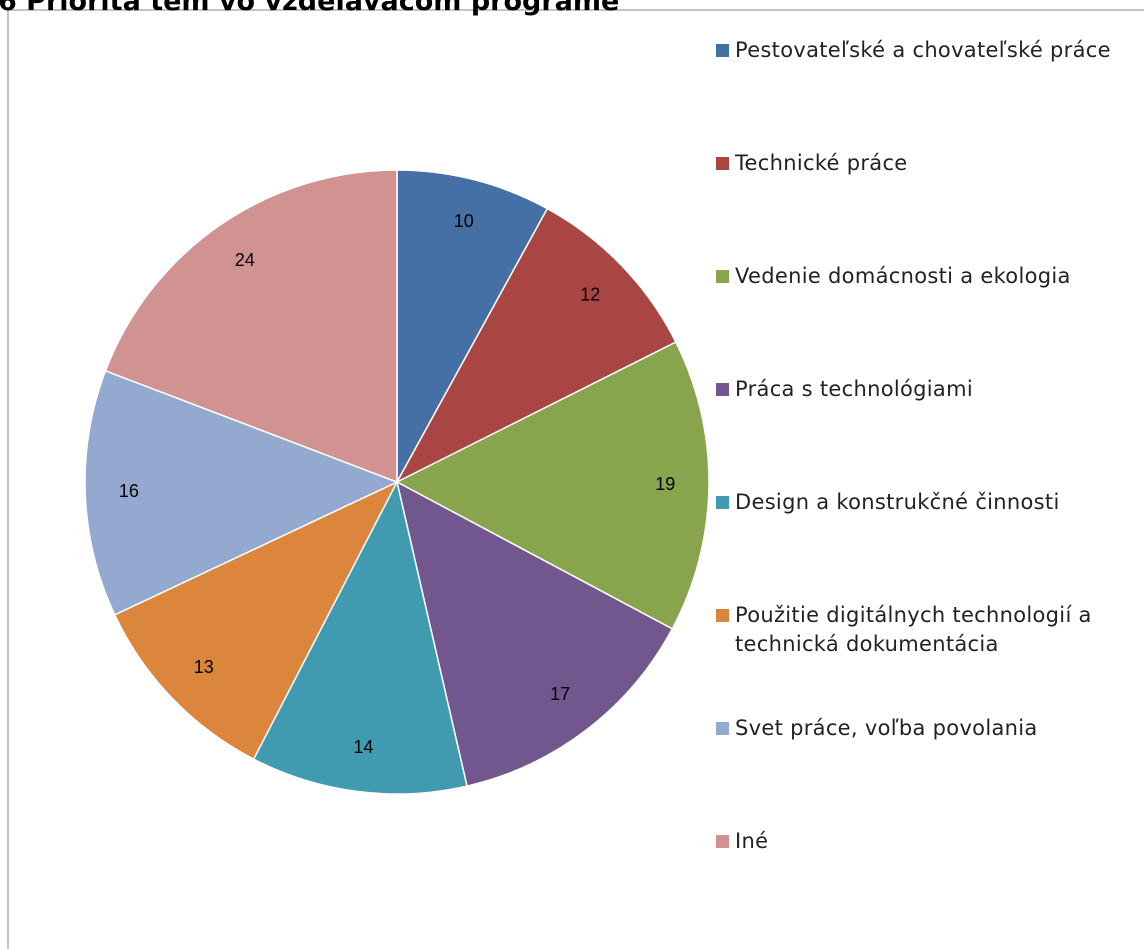  I want to click on legend-label: Pestovateľské a chovateľské práce, so click(923, 50).